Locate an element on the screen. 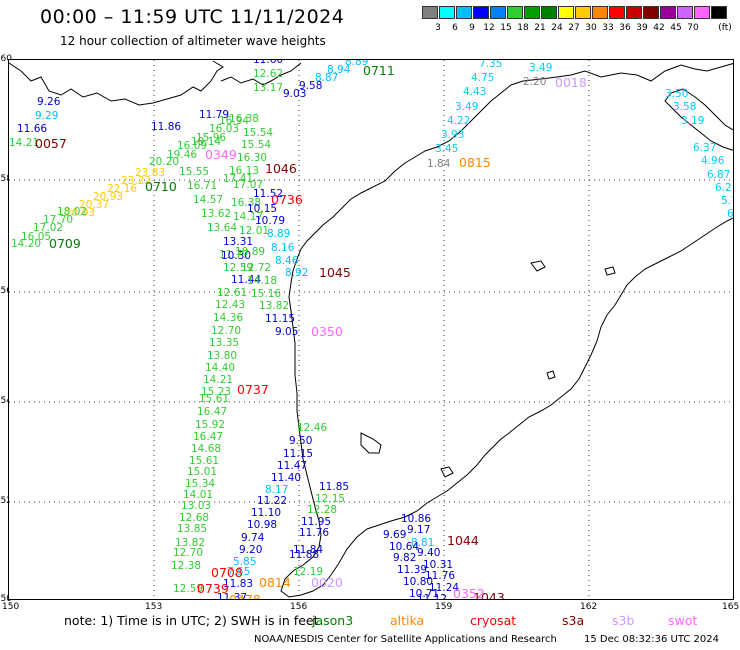 The image size is (740, 650). wave-height-value: 14.68 is located at coordinates (206, 449).